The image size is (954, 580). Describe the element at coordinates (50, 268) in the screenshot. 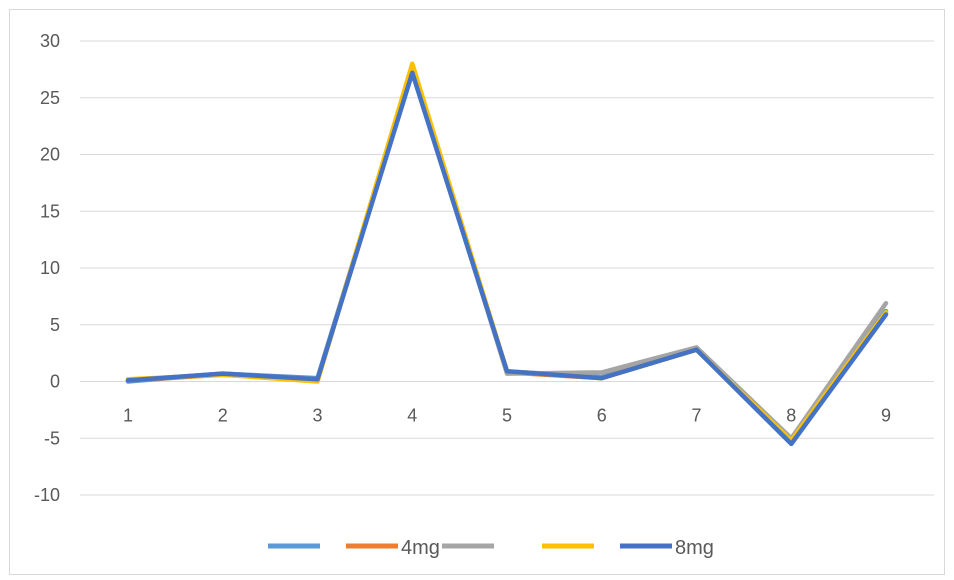

I see `y-tick-label: 10` at that location.